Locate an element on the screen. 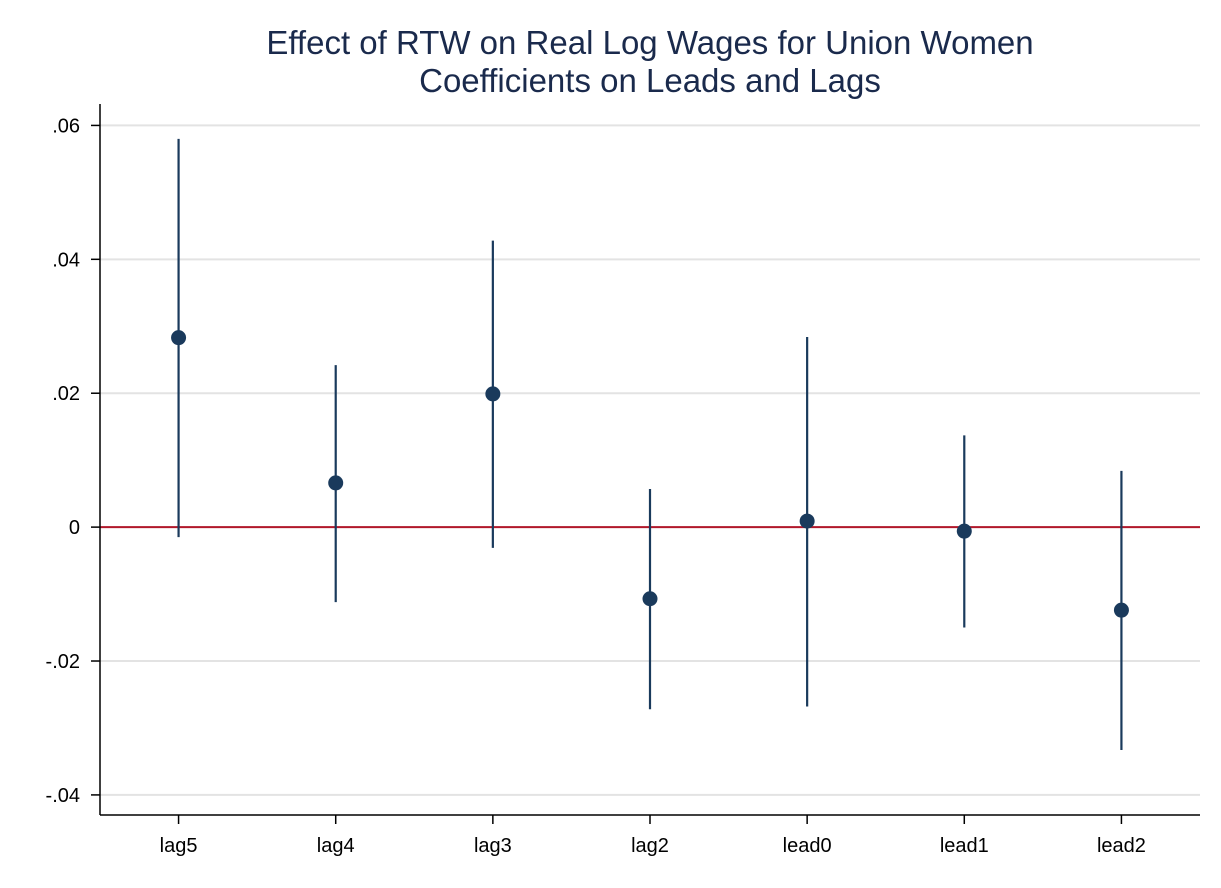 The width and height of the screenshot is (1221, 888). y-tick-label: .04 is located at coordinates (66, 260).